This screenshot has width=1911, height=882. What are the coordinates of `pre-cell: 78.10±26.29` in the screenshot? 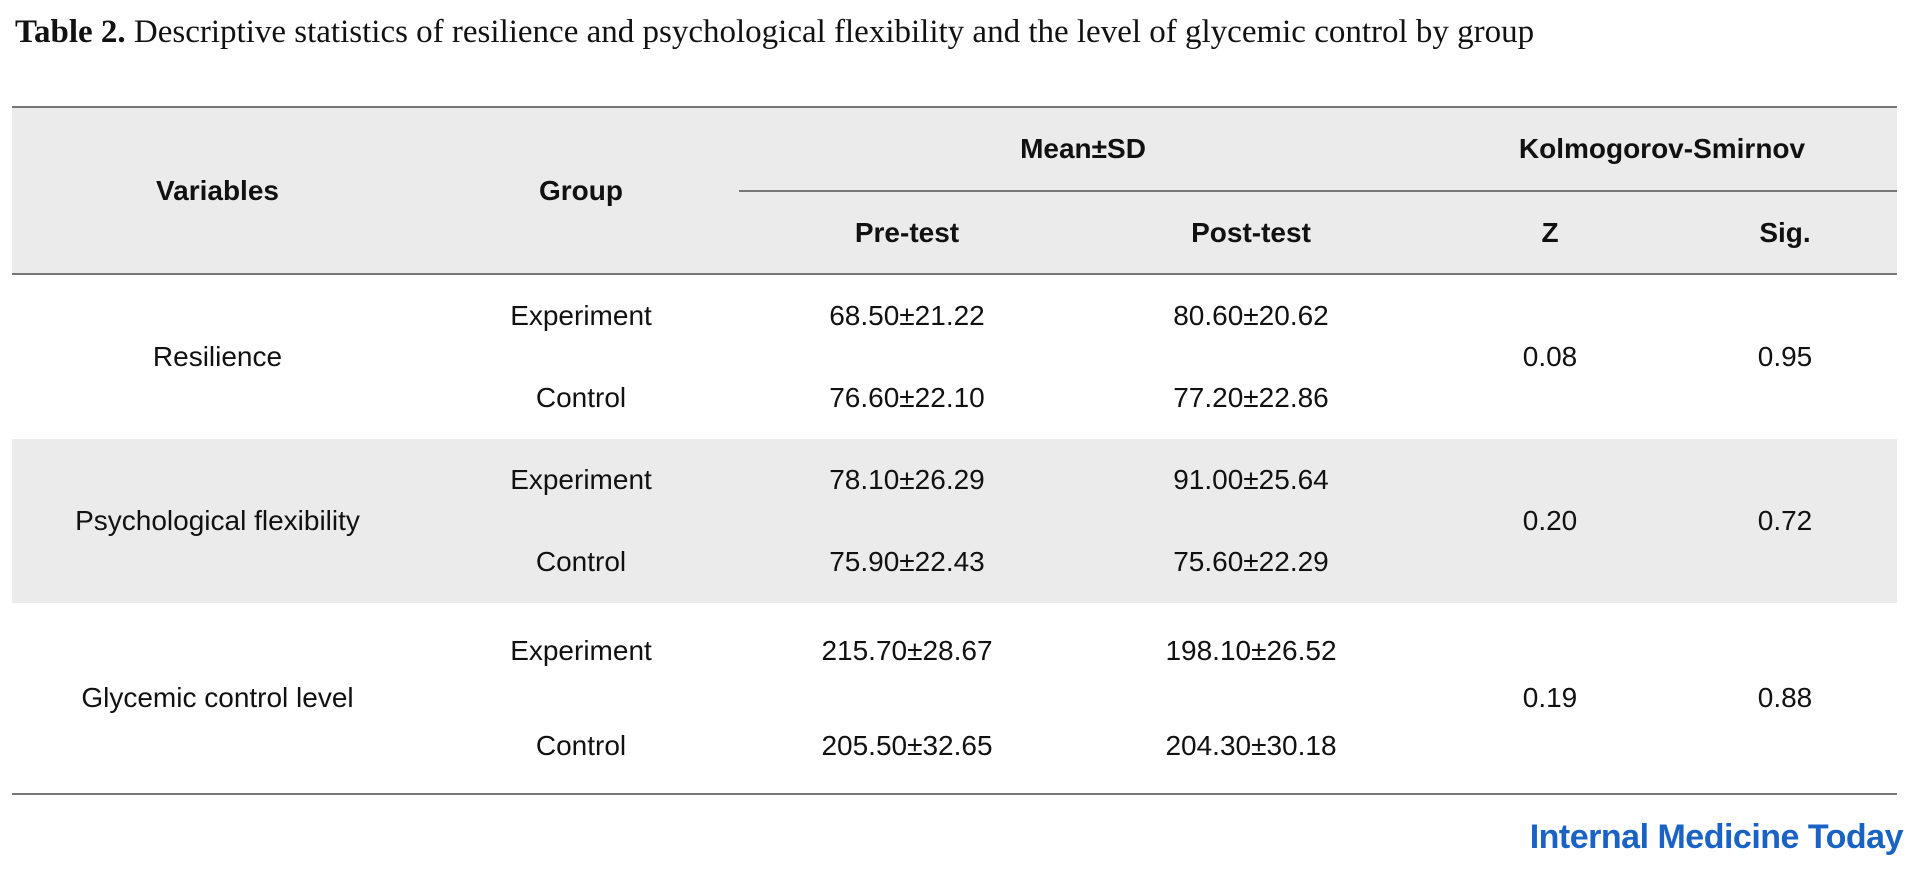 It's located at (907, 480).